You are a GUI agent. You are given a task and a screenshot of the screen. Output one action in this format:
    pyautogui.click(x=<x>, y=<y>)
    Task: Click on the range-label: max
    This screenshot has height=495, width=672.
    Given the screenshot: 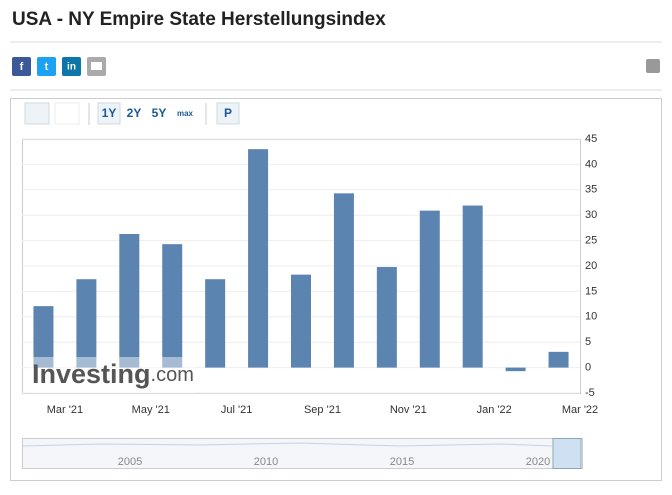 What is the action you would take?
    pyautogui.click(x=185, y=113)
    